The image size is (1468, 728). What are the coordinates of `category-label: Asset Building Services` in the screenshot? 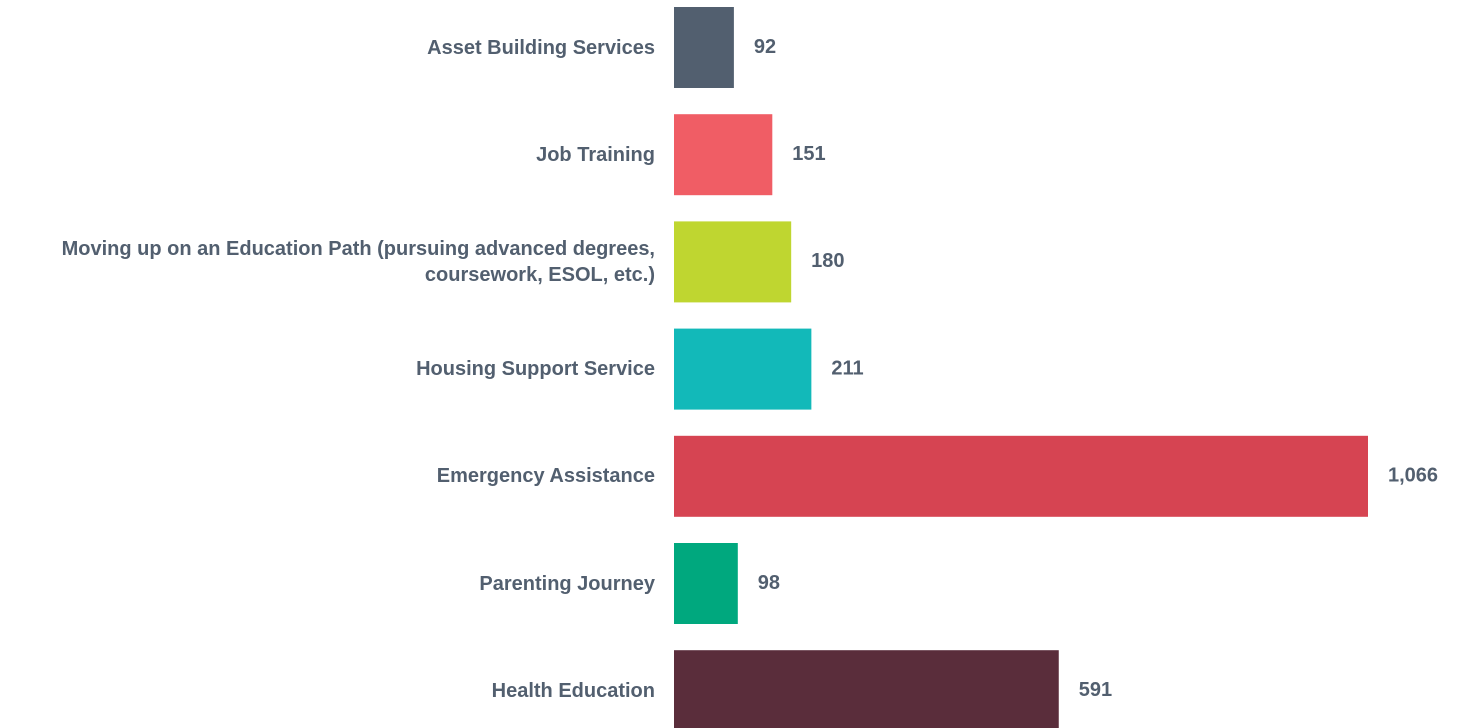 It's located at (541, 47).